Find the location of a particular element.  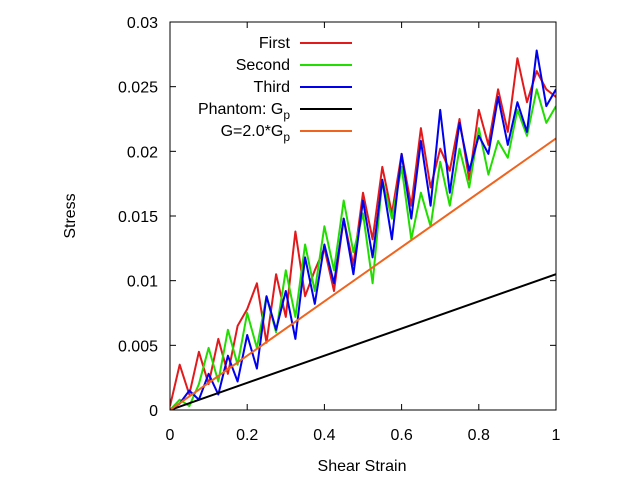

legend-entry-0: First is located at coordinates (305, 43).